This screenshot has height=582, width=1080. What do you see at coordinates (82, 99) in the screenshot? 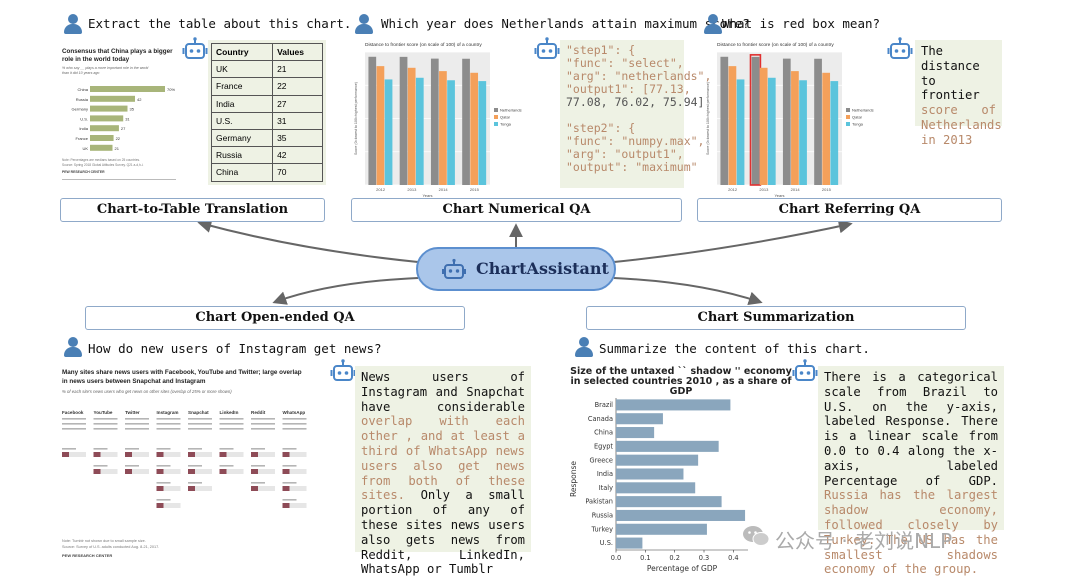
I see `pew-category-label: Russia` at bounding box center [82, 99].